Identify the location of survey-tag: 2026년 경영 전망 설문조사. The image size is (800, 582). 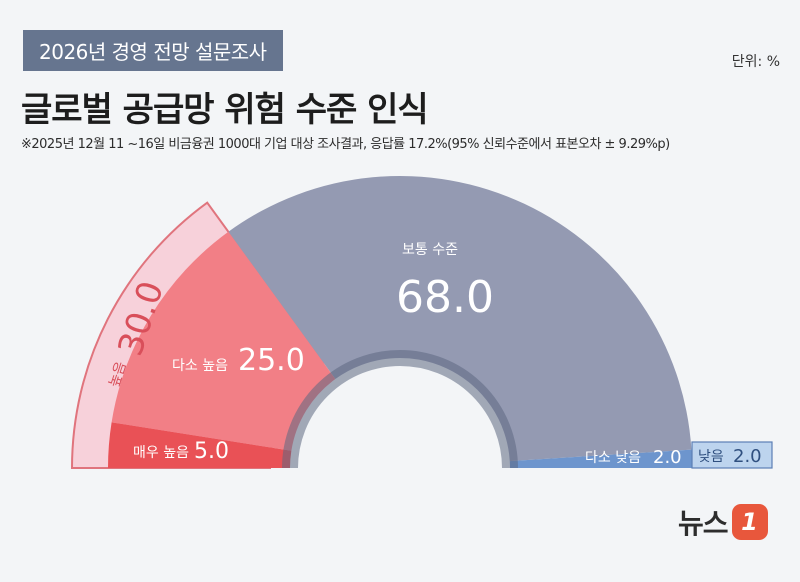
(153, 50).